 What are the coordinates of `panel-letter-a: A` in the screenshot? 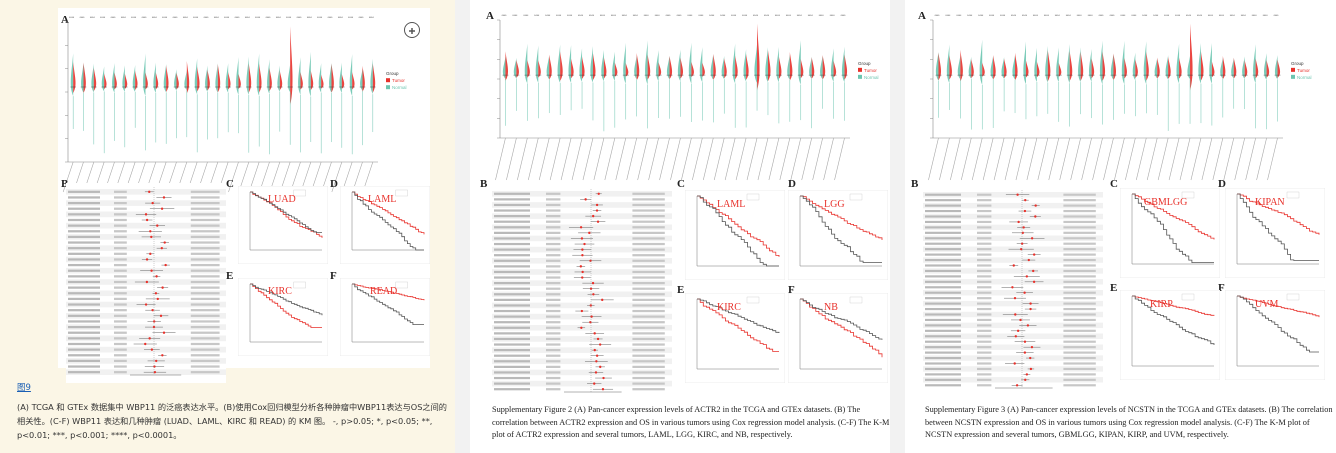 It's located at (490, 16).